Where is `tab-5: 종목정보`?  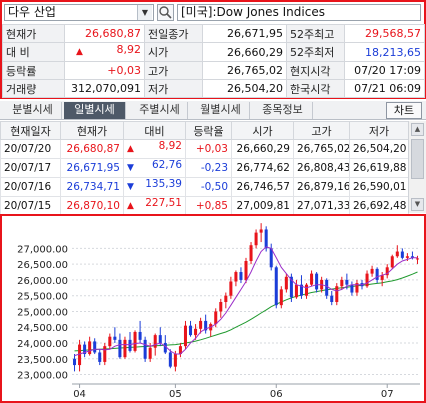
tab-5: 종목정보 is located at coordinates (283, 110).